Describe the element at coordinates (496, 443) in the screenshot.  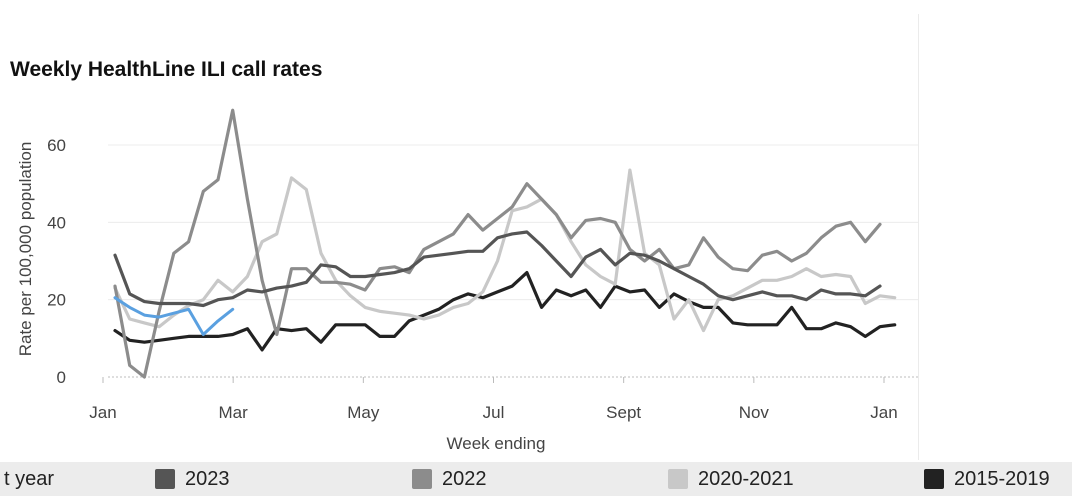
I see `x-axis-label: Week ending` at that location.